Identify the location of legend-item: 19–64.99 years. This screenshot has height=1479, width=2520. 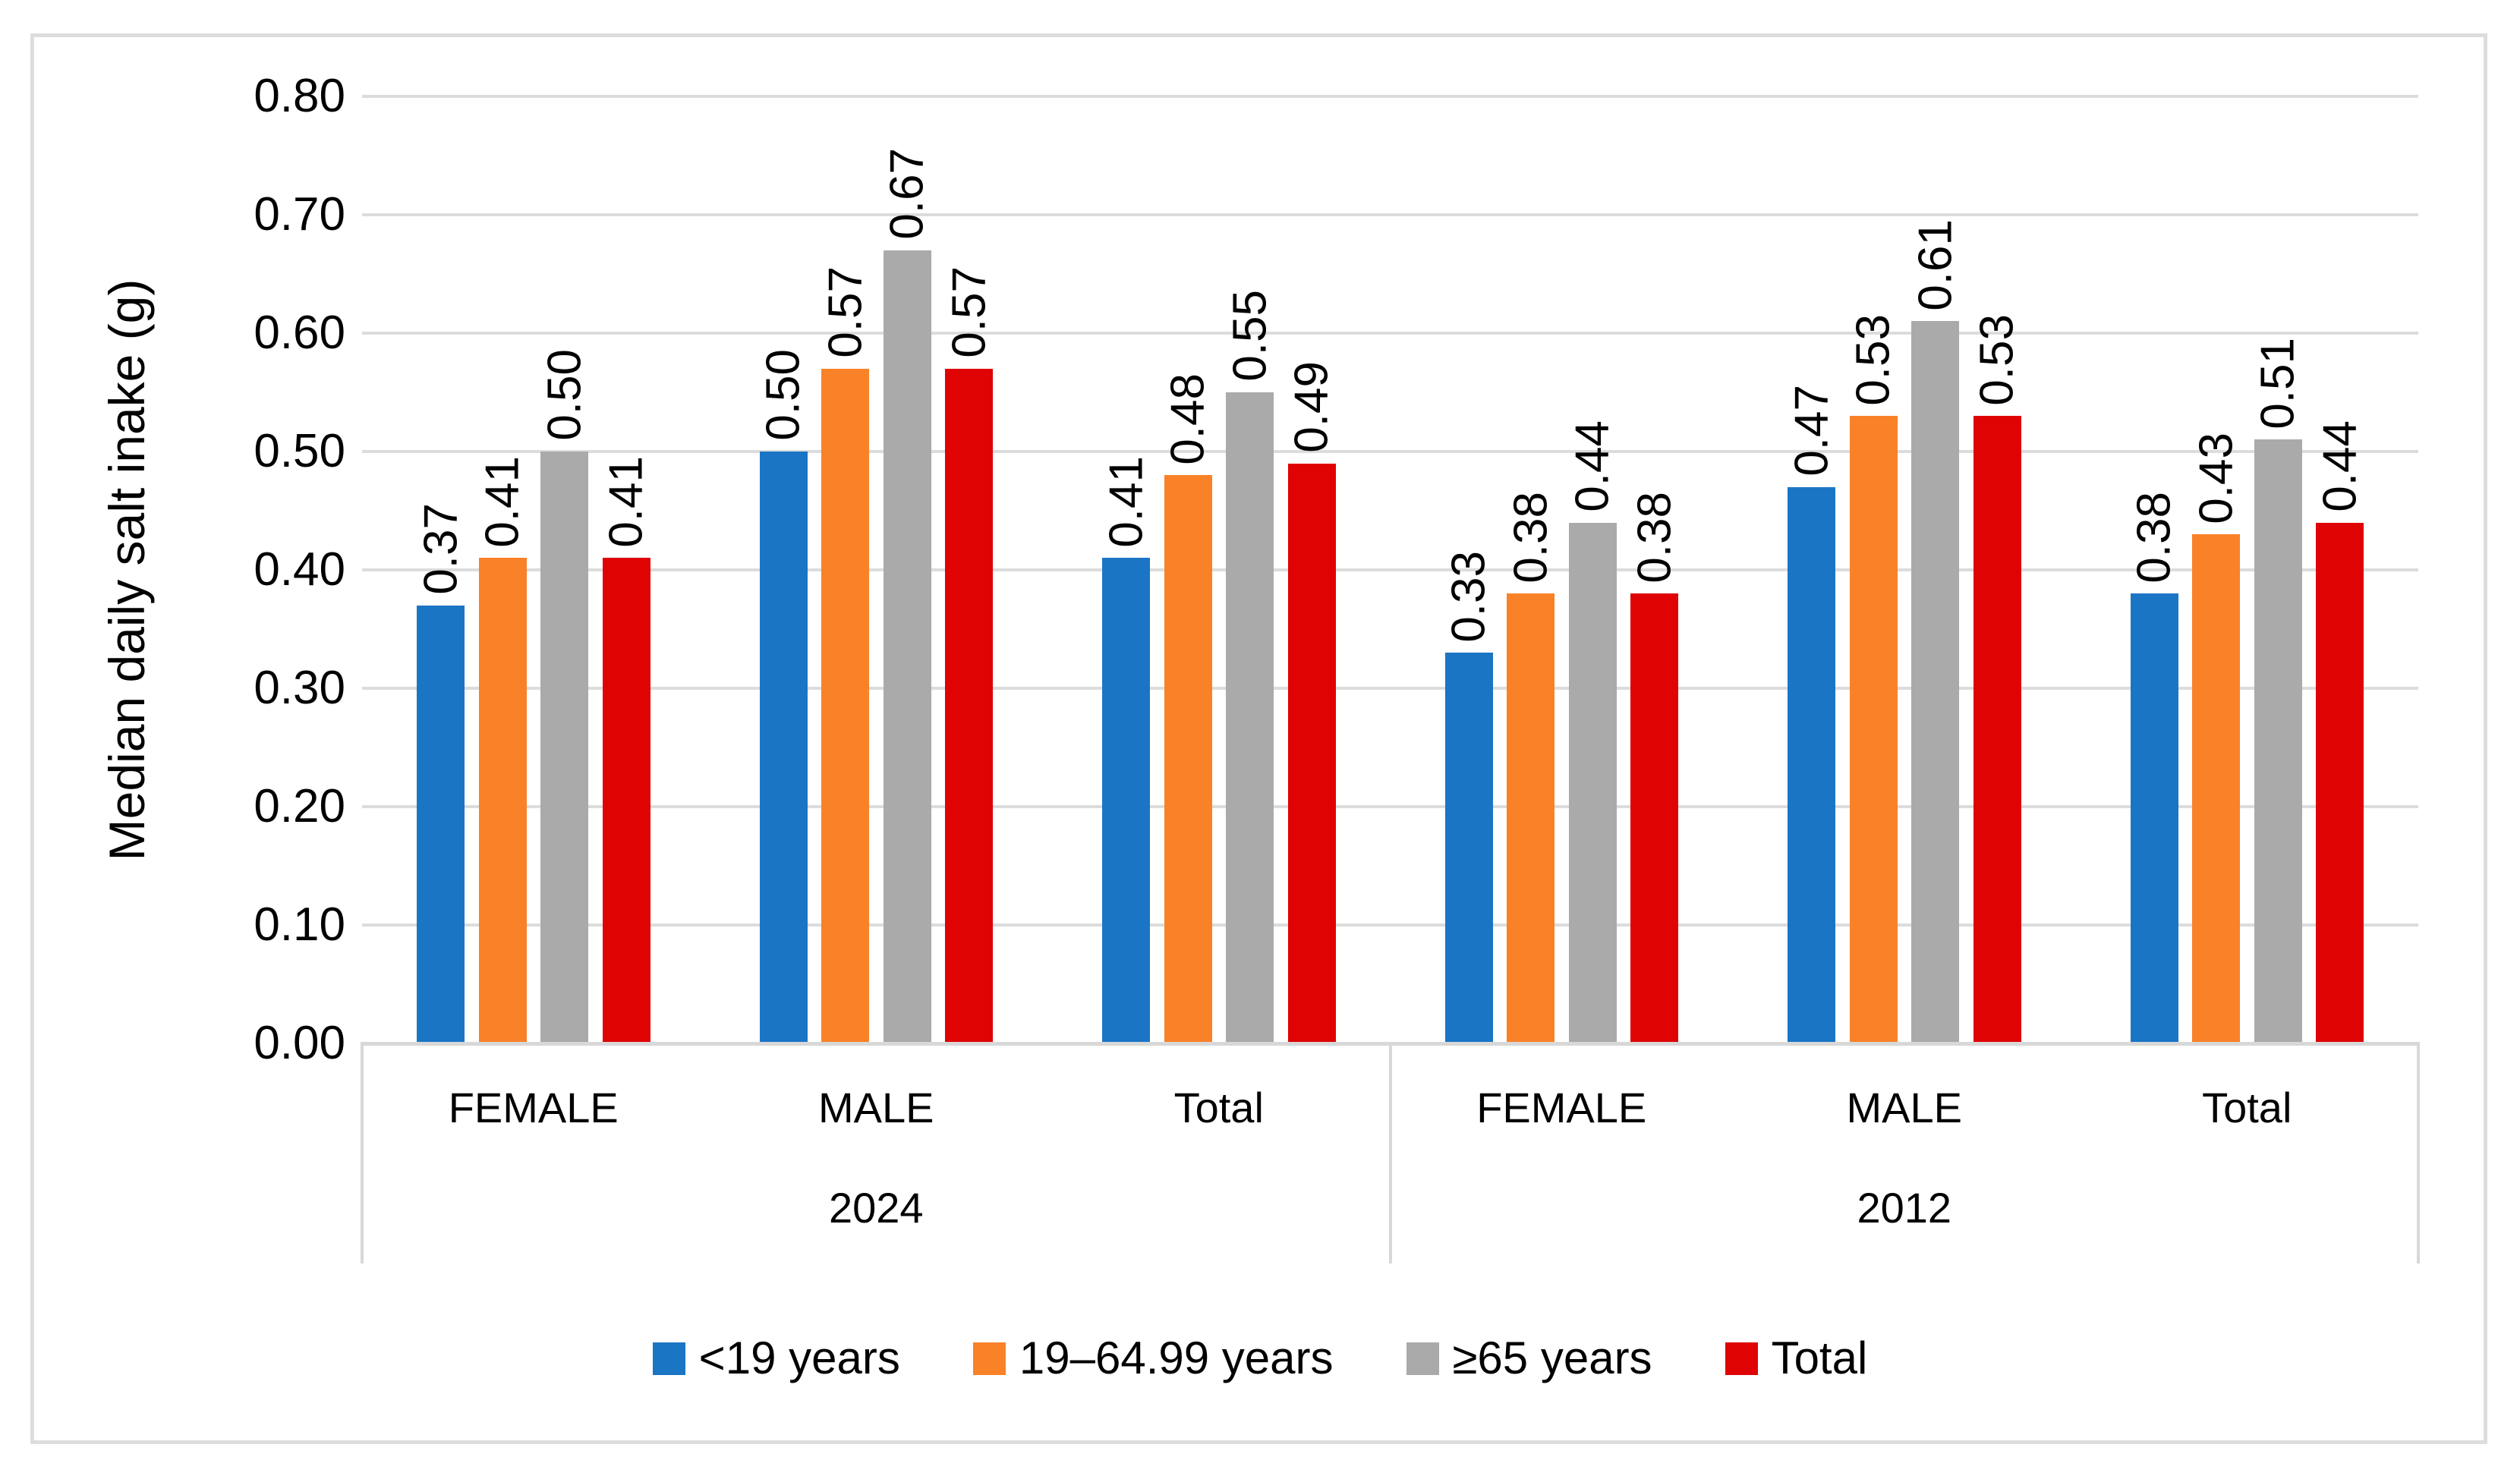
(1153, 1358).